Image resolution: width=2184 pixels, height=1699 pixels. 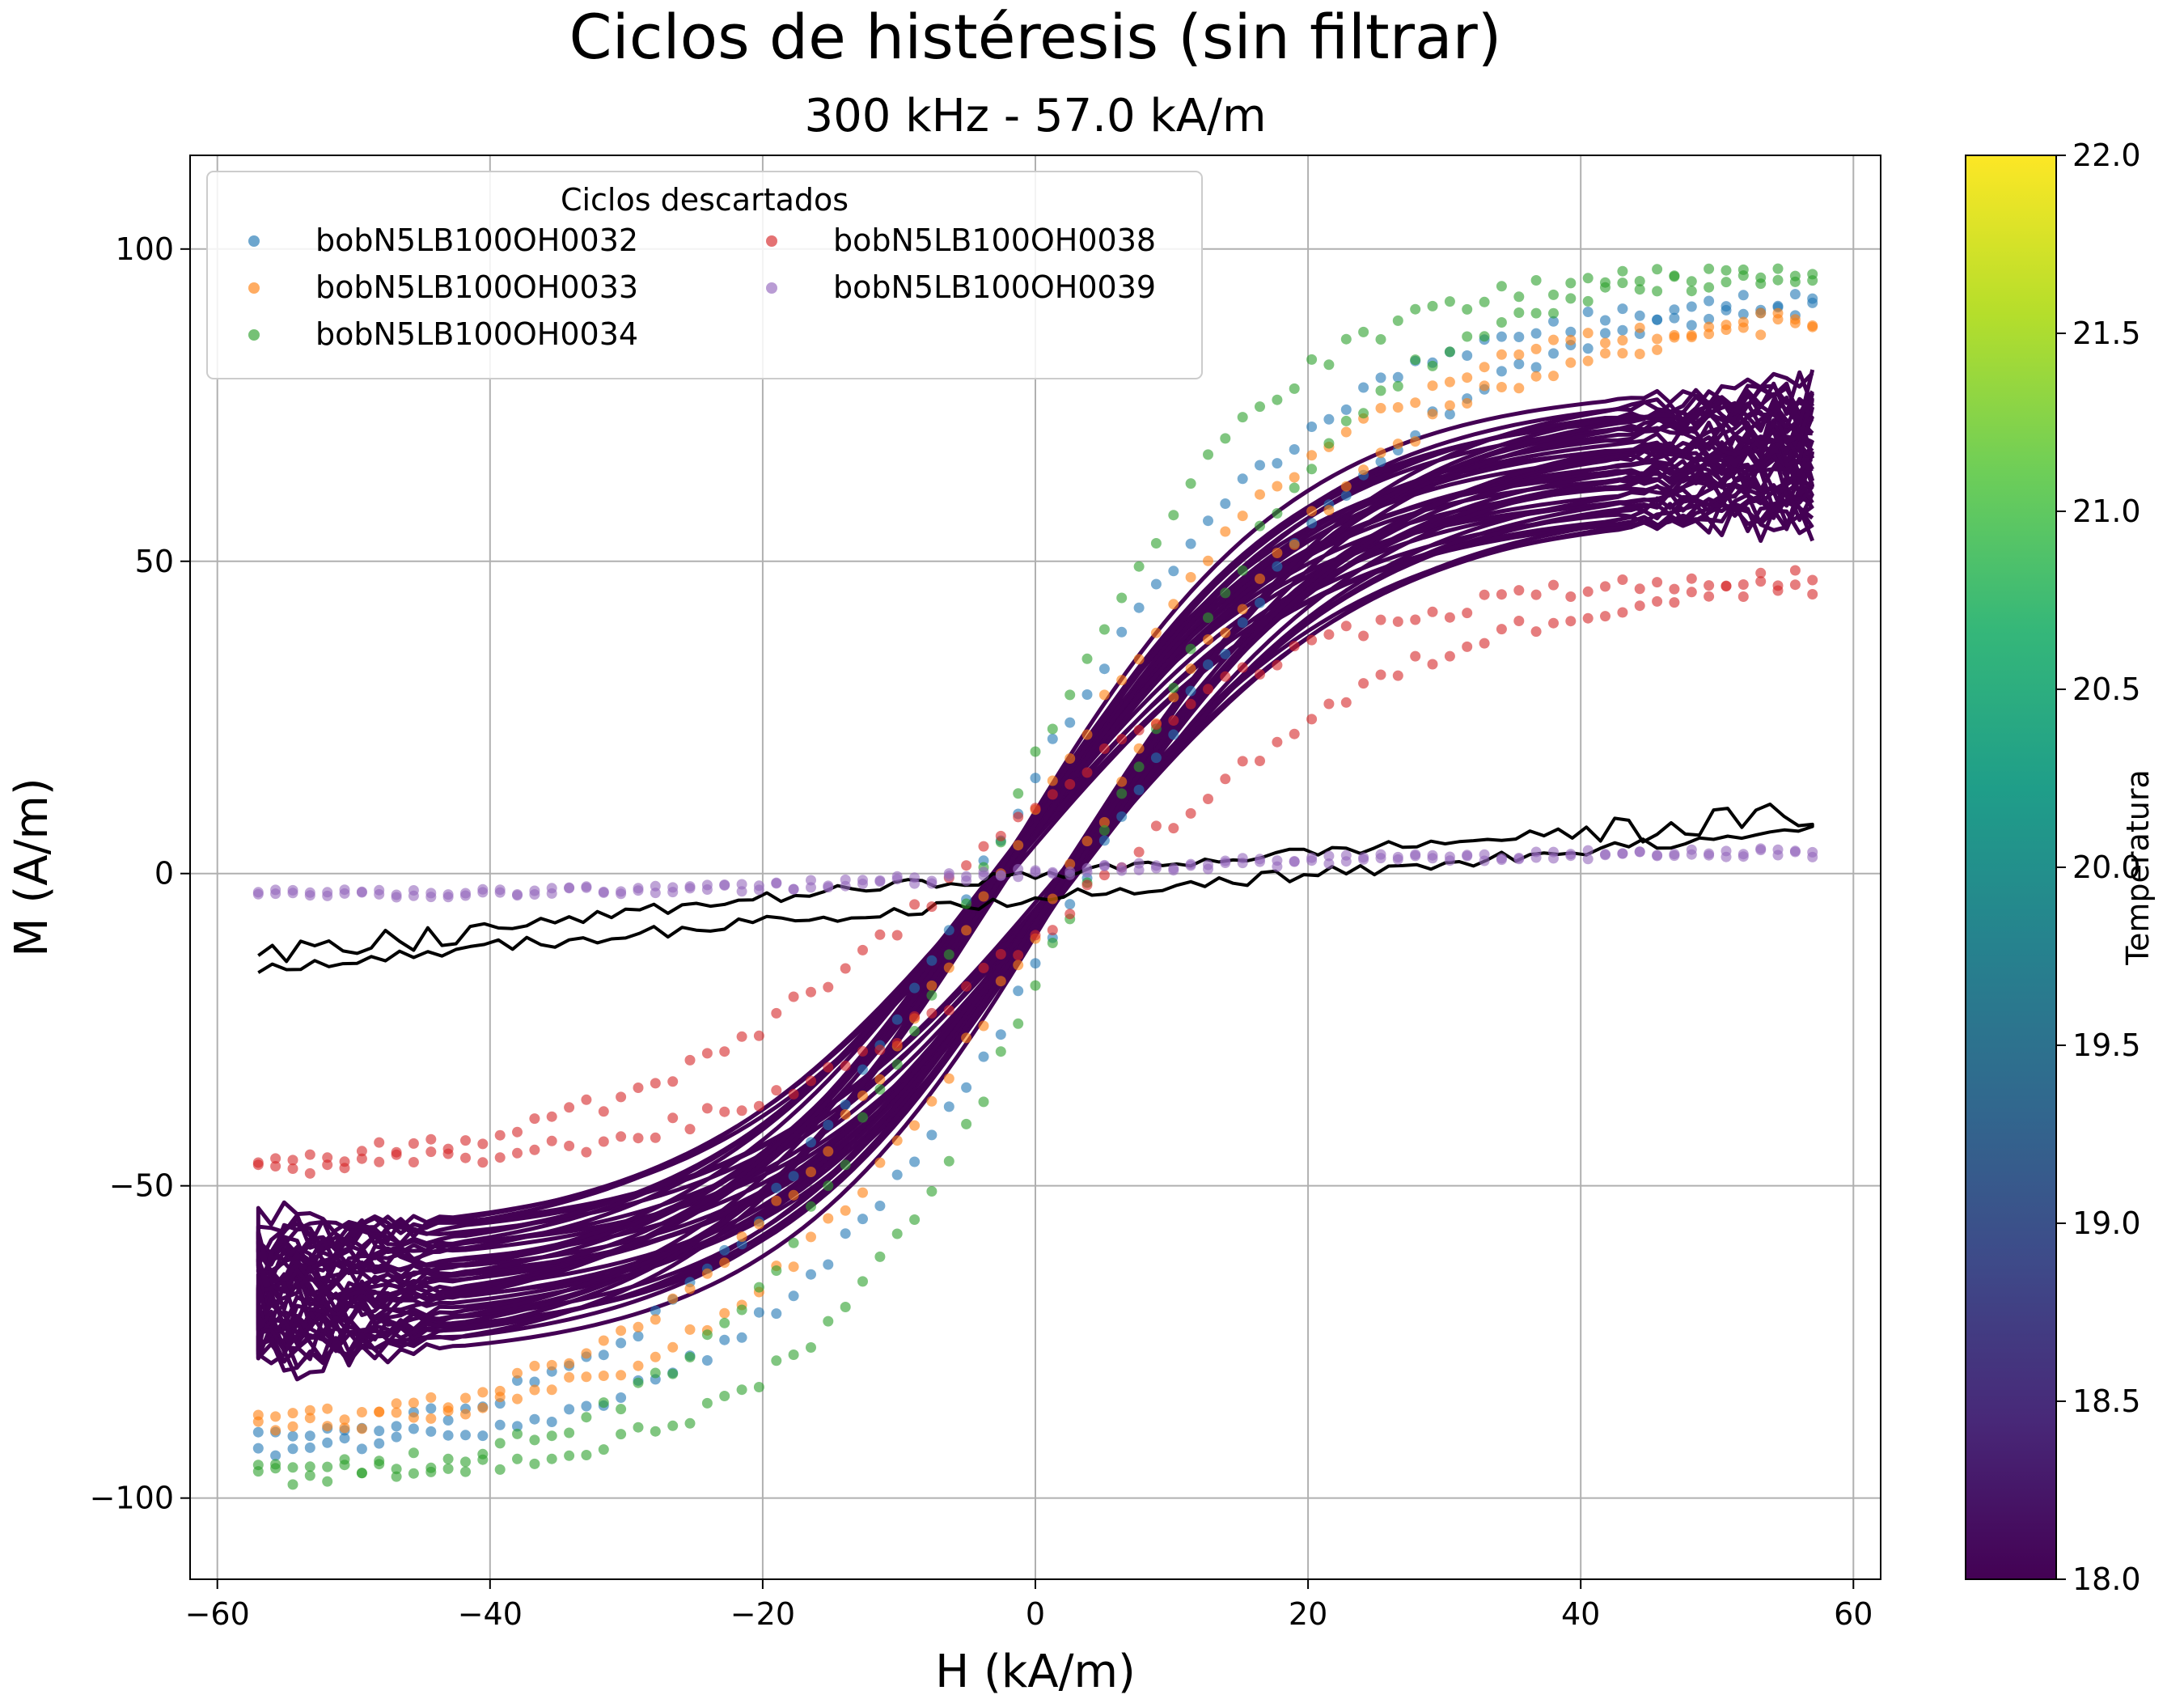 I want to click on legend-entry-label: bobN5LB100OH0032, so click(x=476, y=240).